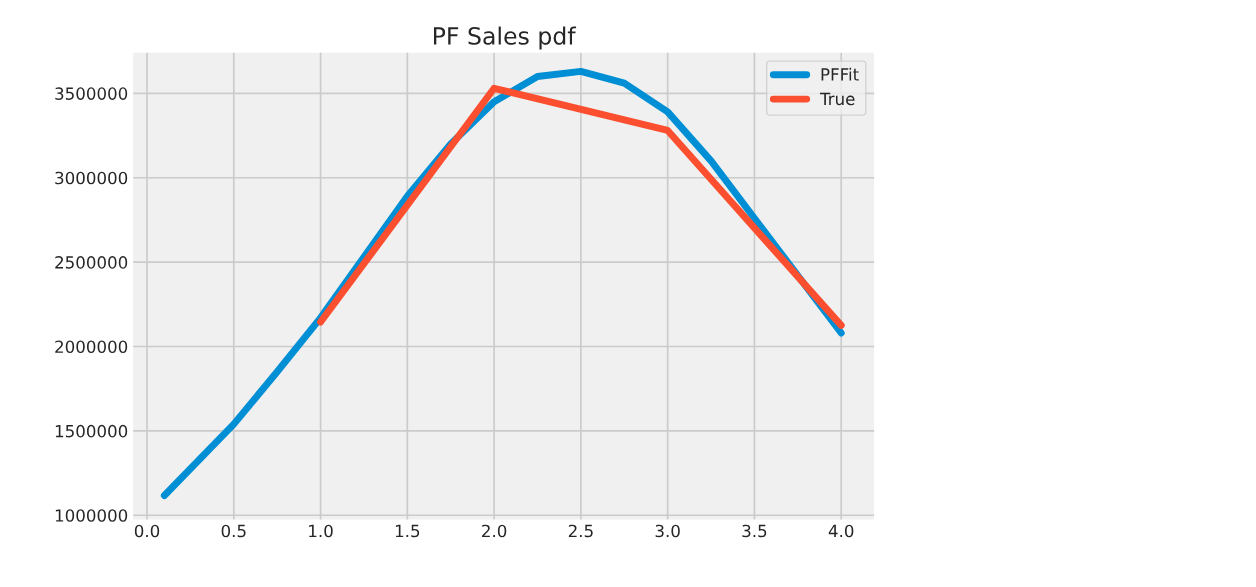 The height and width of the screenshot is (587, 1256). I want to click on y-tick-label: 2500000, so click(91, 262).